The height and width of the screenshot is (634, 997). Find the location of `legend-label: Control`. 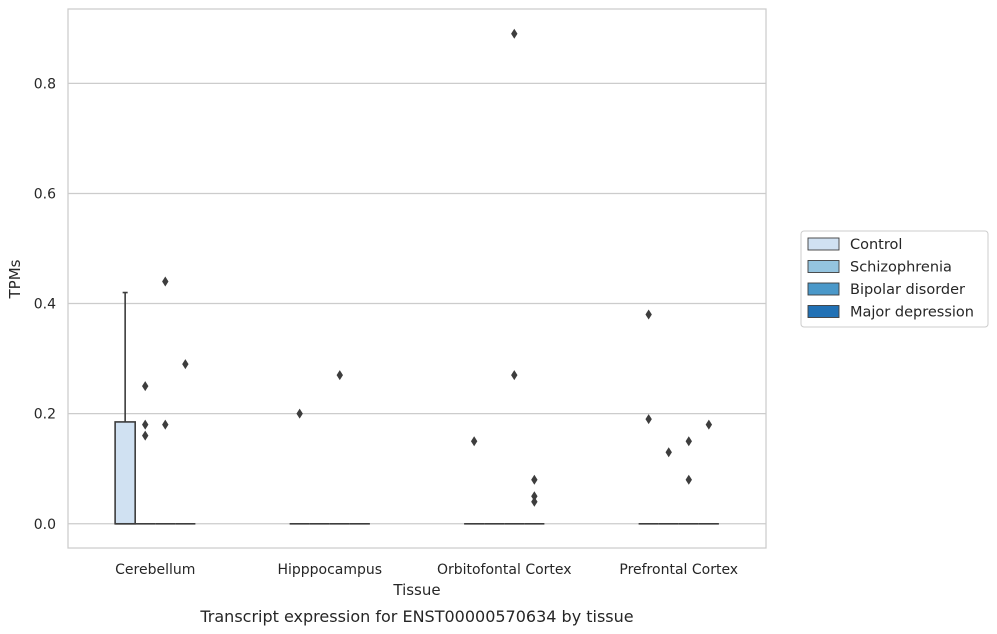

legend-label: Control is located at coordinates (876, 245).